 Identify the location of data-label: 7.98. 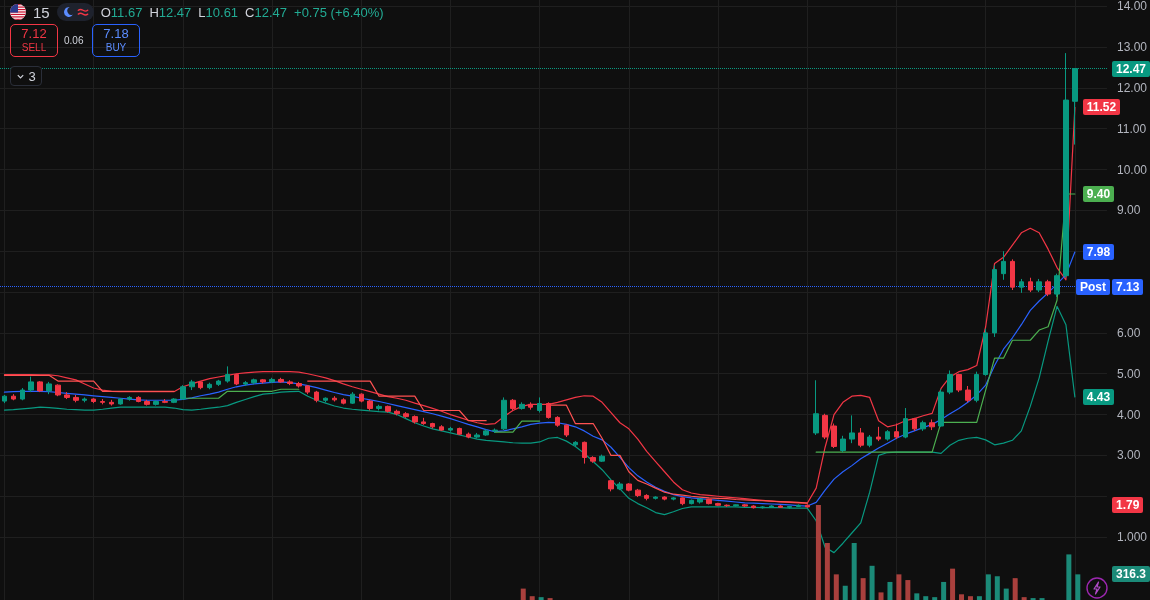
(1098, 252).